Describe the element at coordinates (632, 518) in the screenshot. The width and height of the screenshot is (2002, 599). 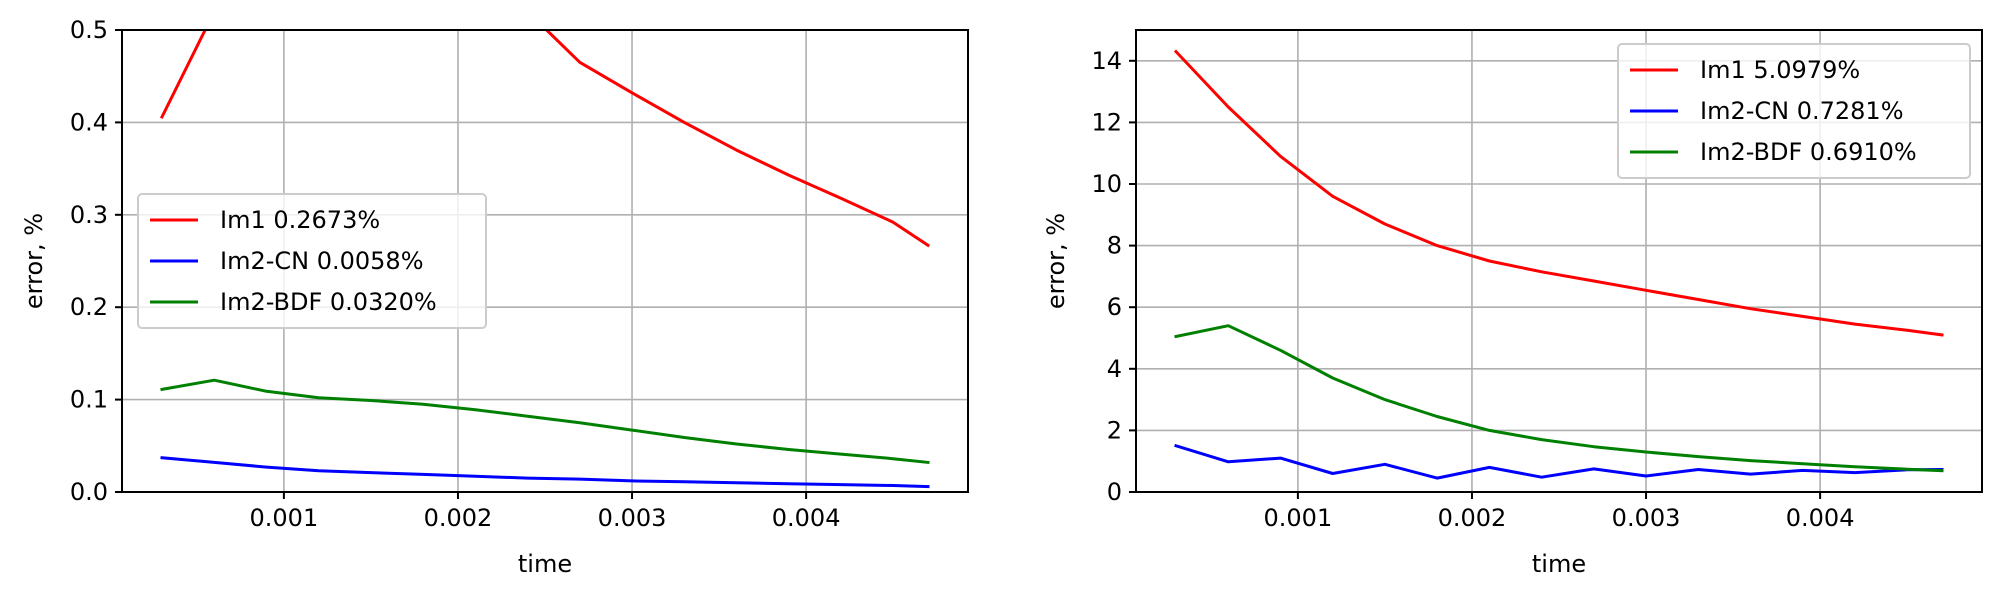
I see `left-x-tick-label: 0.003` at that location.